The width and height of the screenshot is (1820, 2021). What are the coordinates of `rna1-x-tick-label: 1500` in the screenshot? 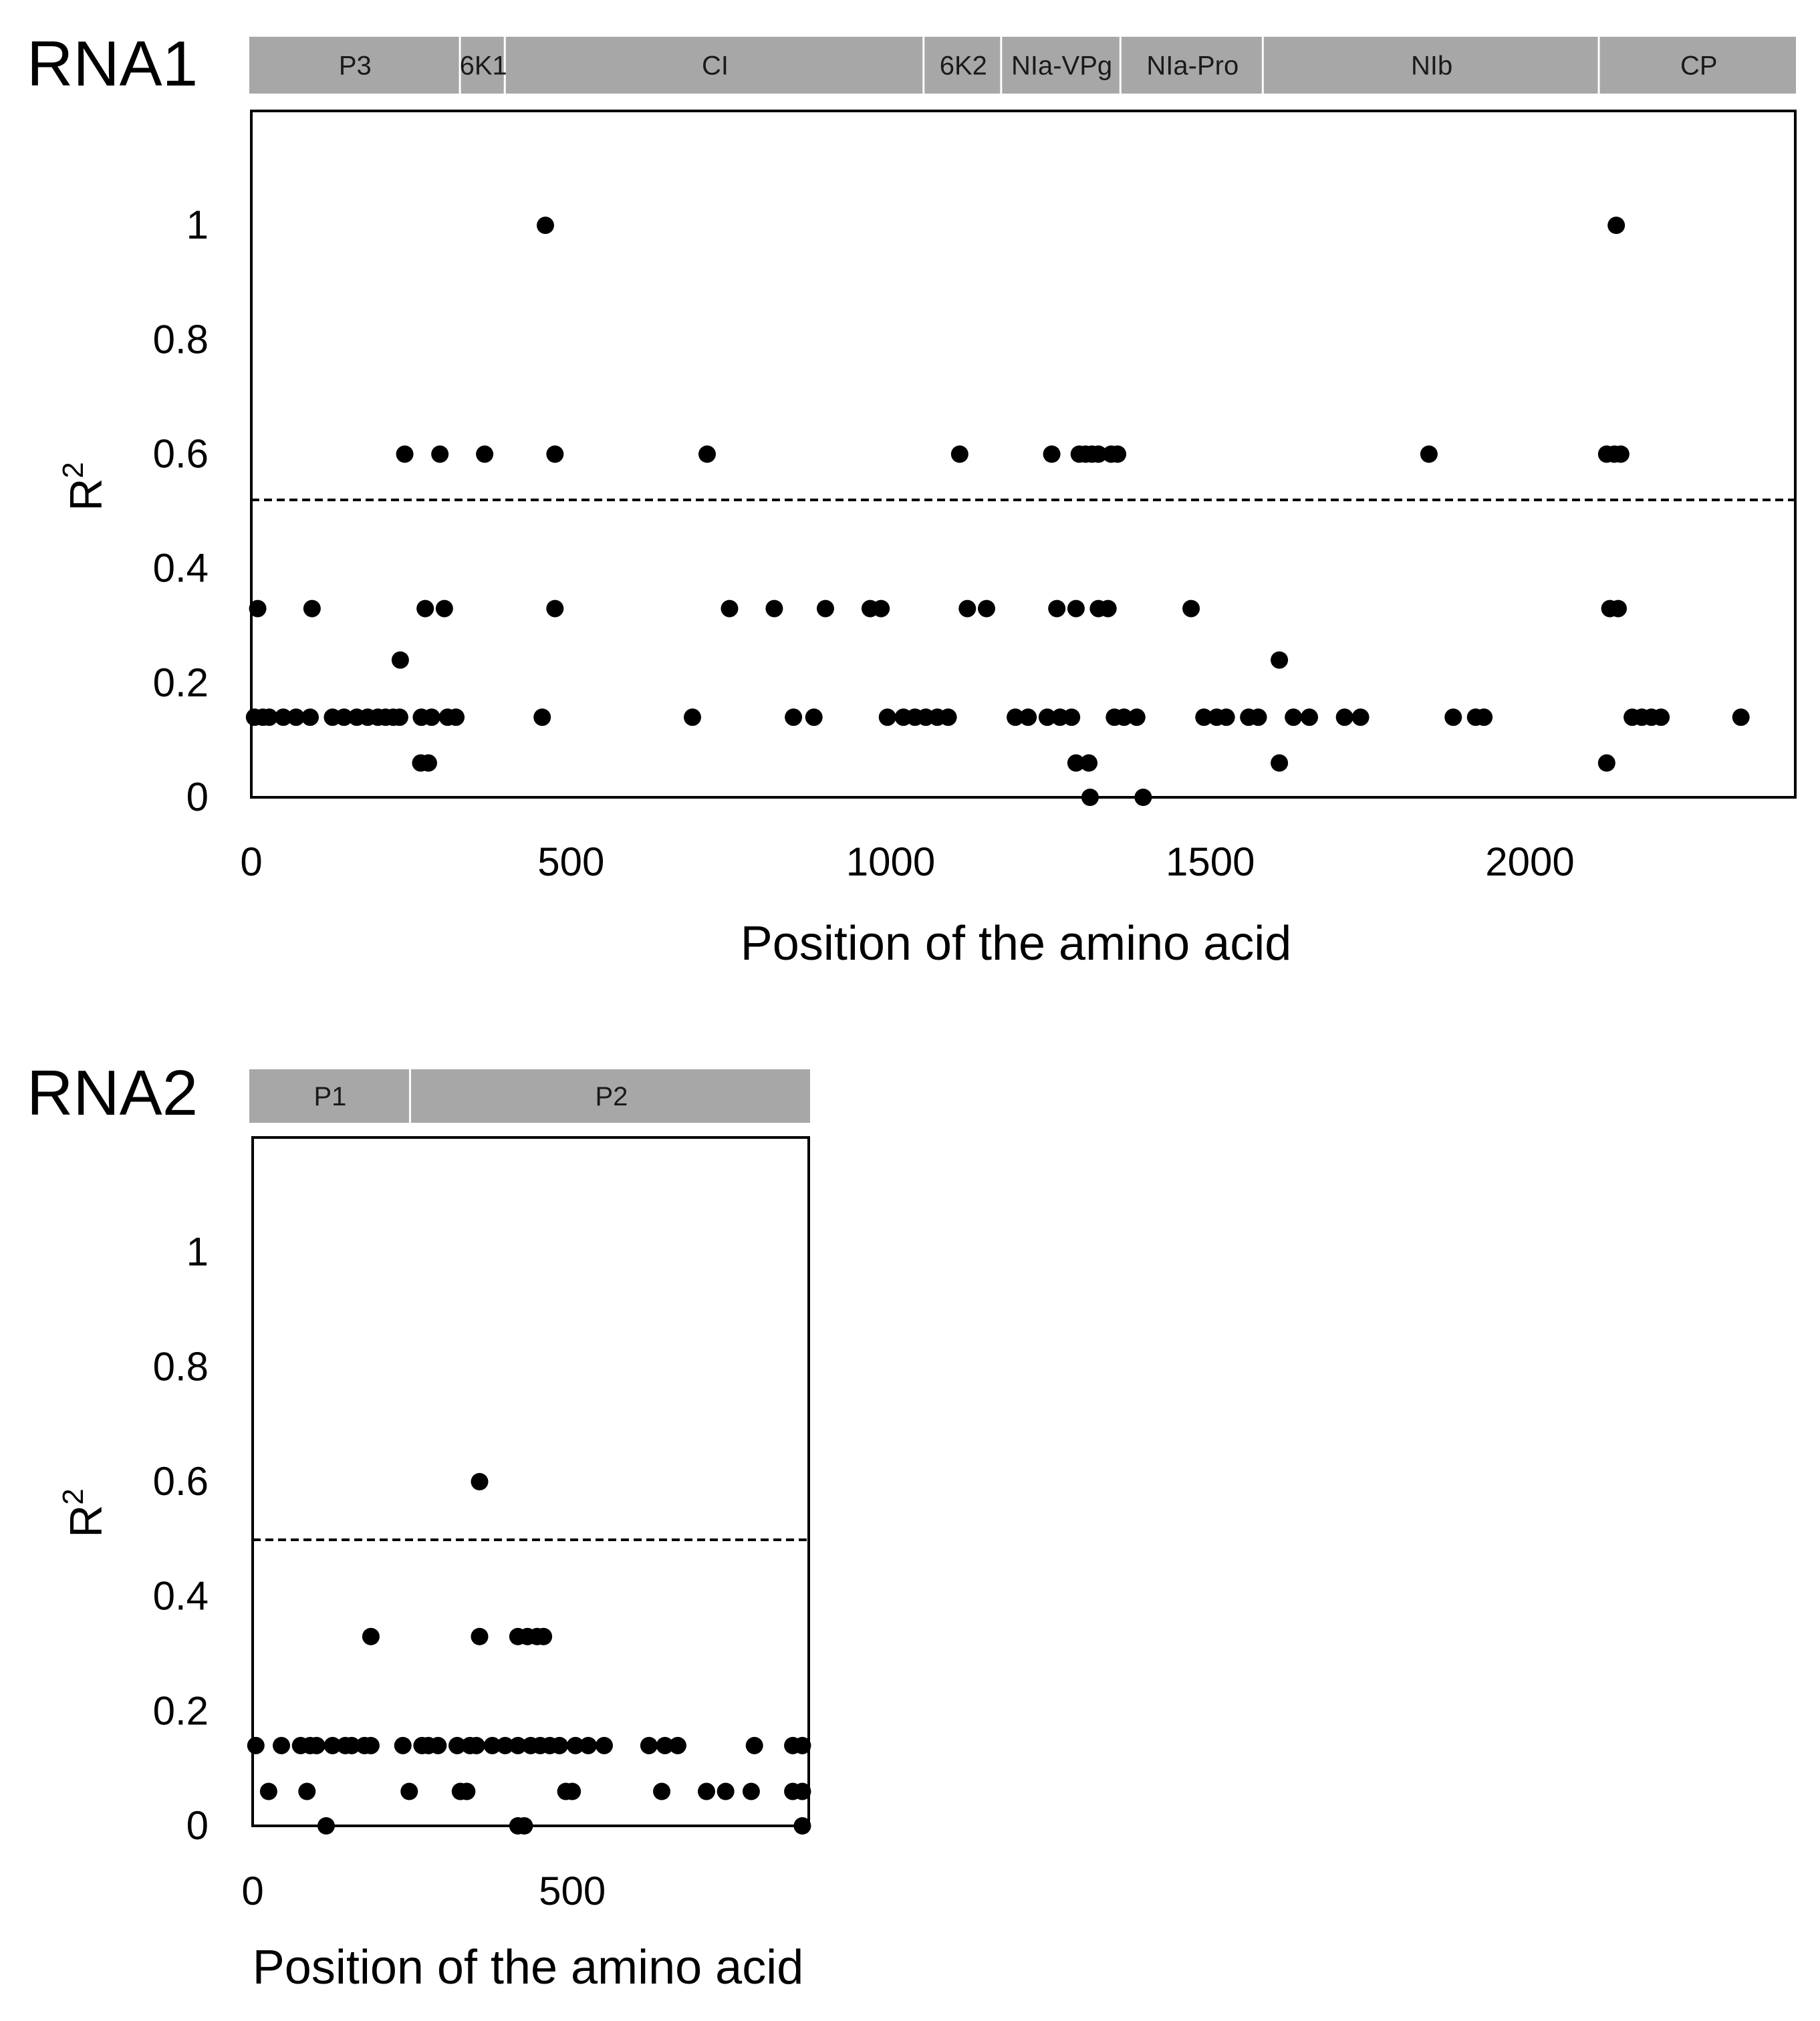 It's located at (1210, 861).